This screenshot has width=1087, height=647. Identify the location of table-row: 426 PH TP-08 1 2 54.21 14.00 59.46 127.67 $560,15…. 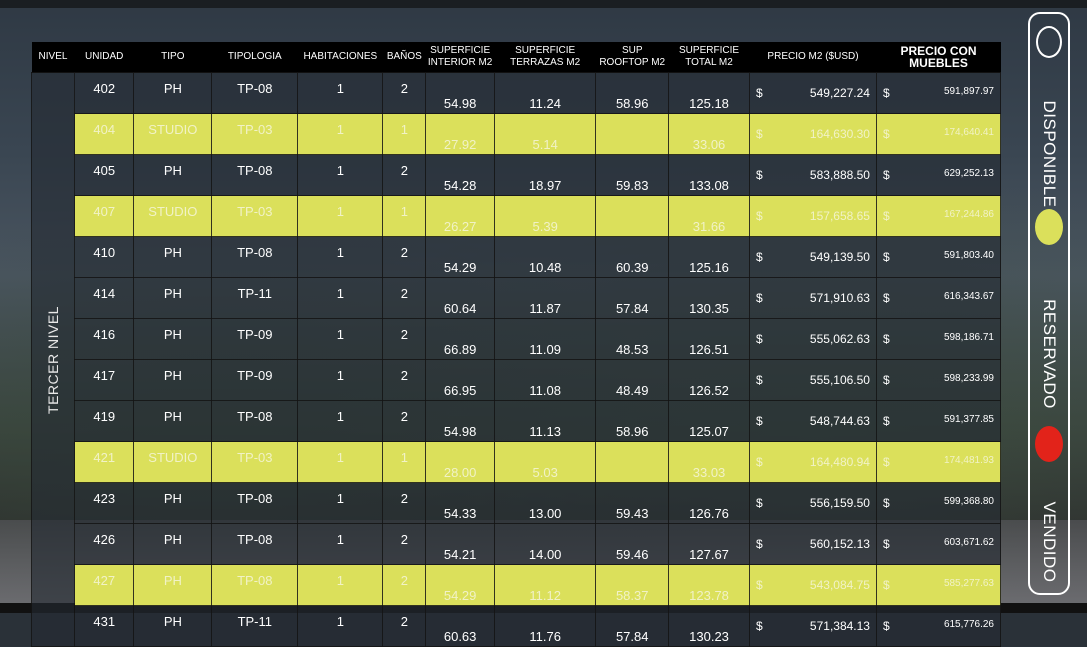
(517, 544).